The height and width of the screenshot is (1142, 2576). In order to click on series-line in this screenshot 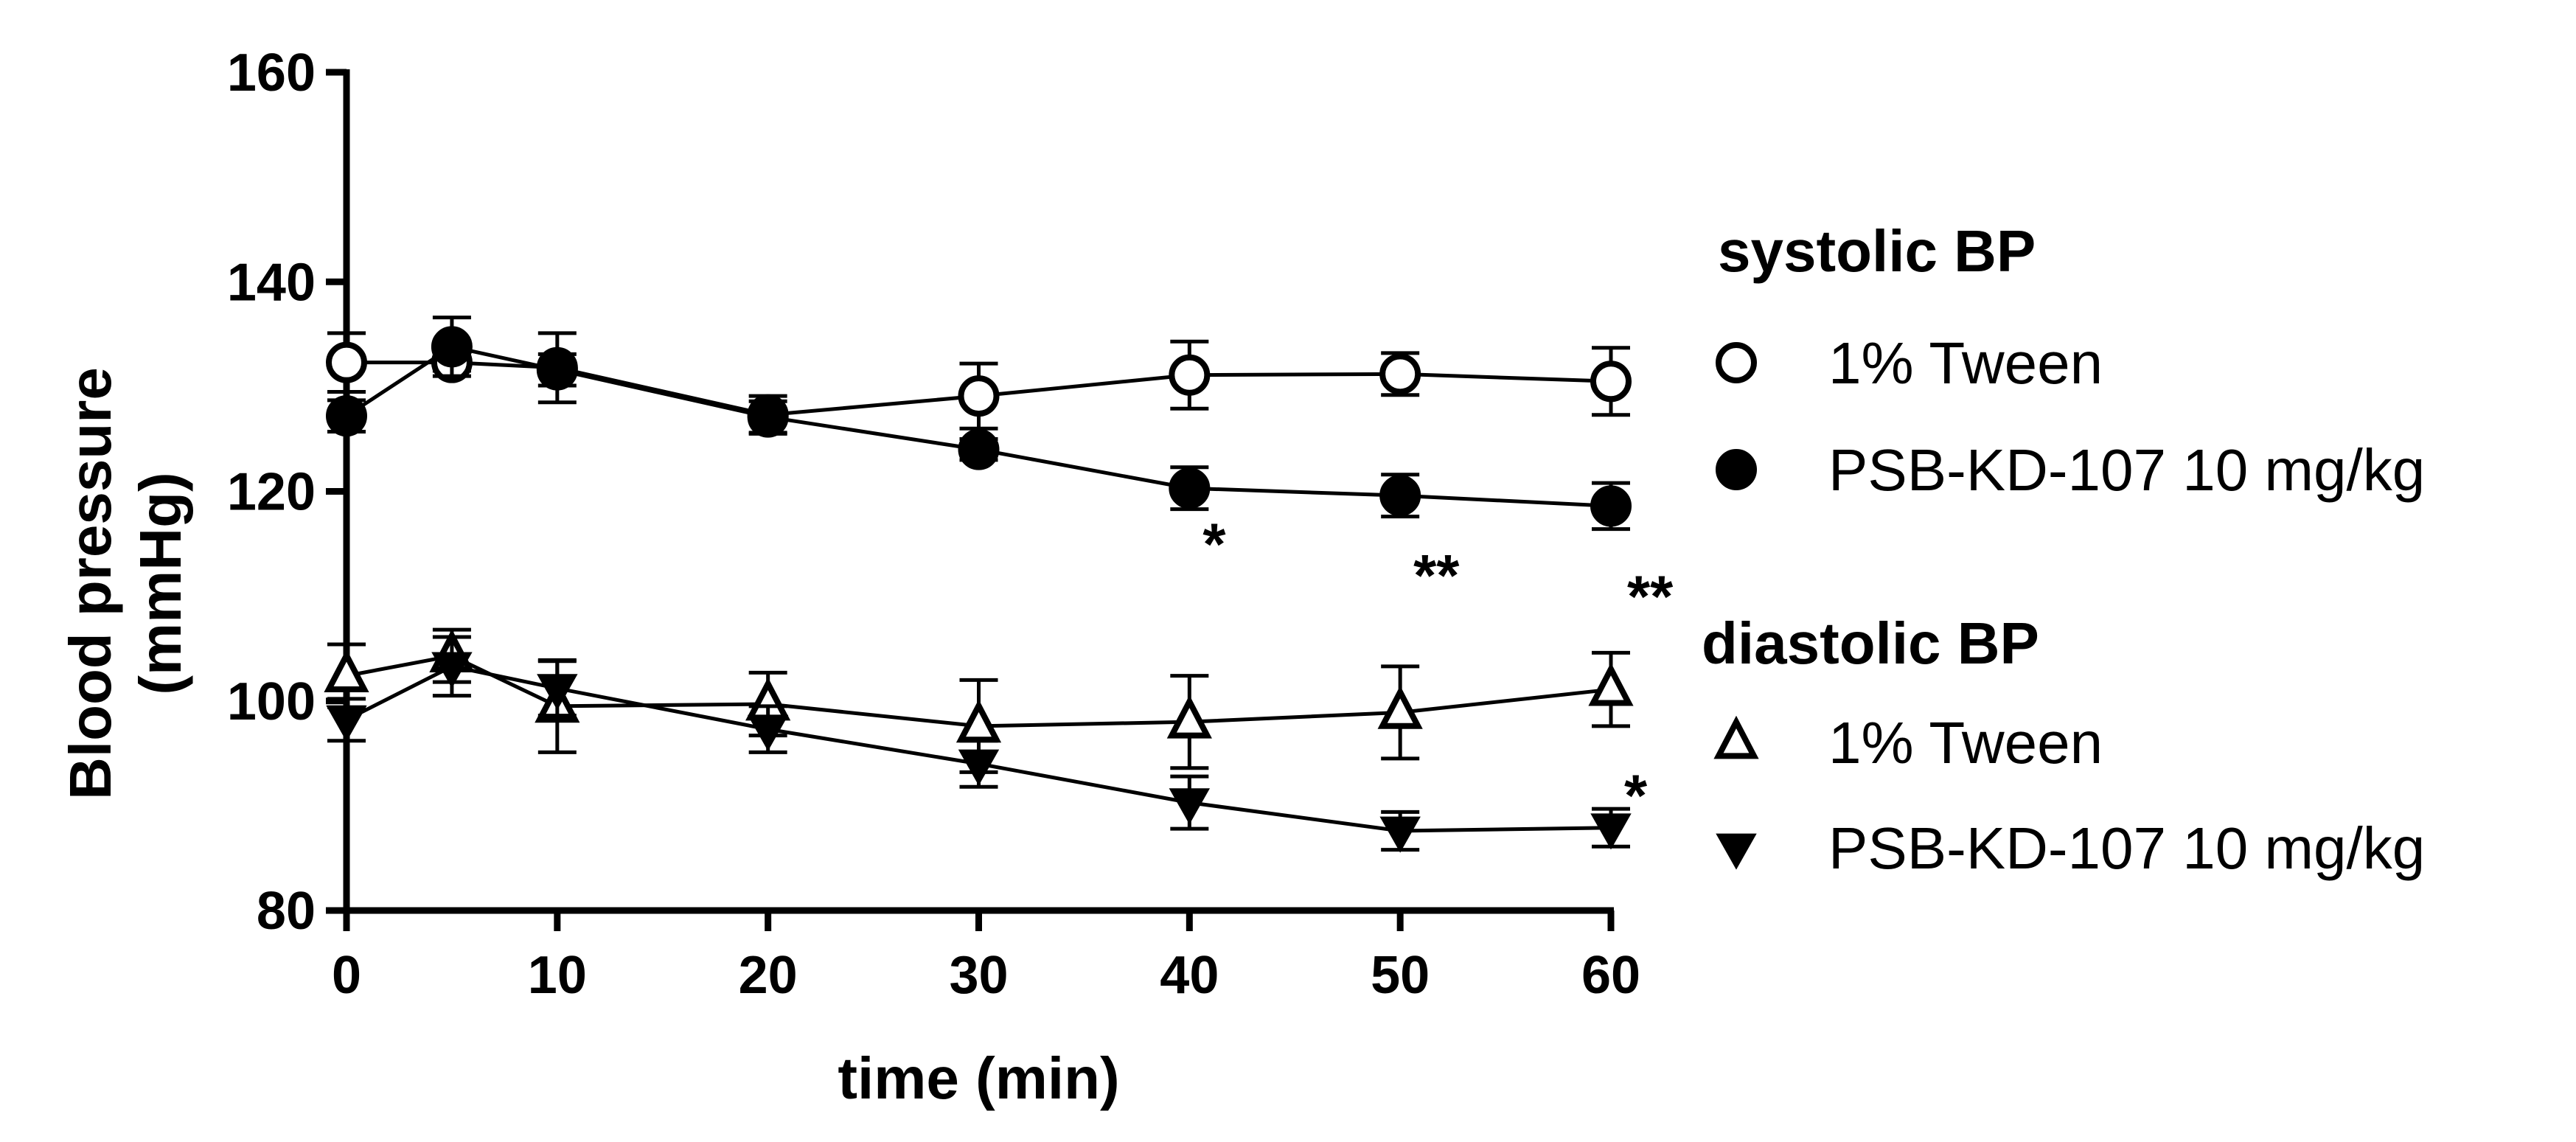, I will do `click(979, 748)`.